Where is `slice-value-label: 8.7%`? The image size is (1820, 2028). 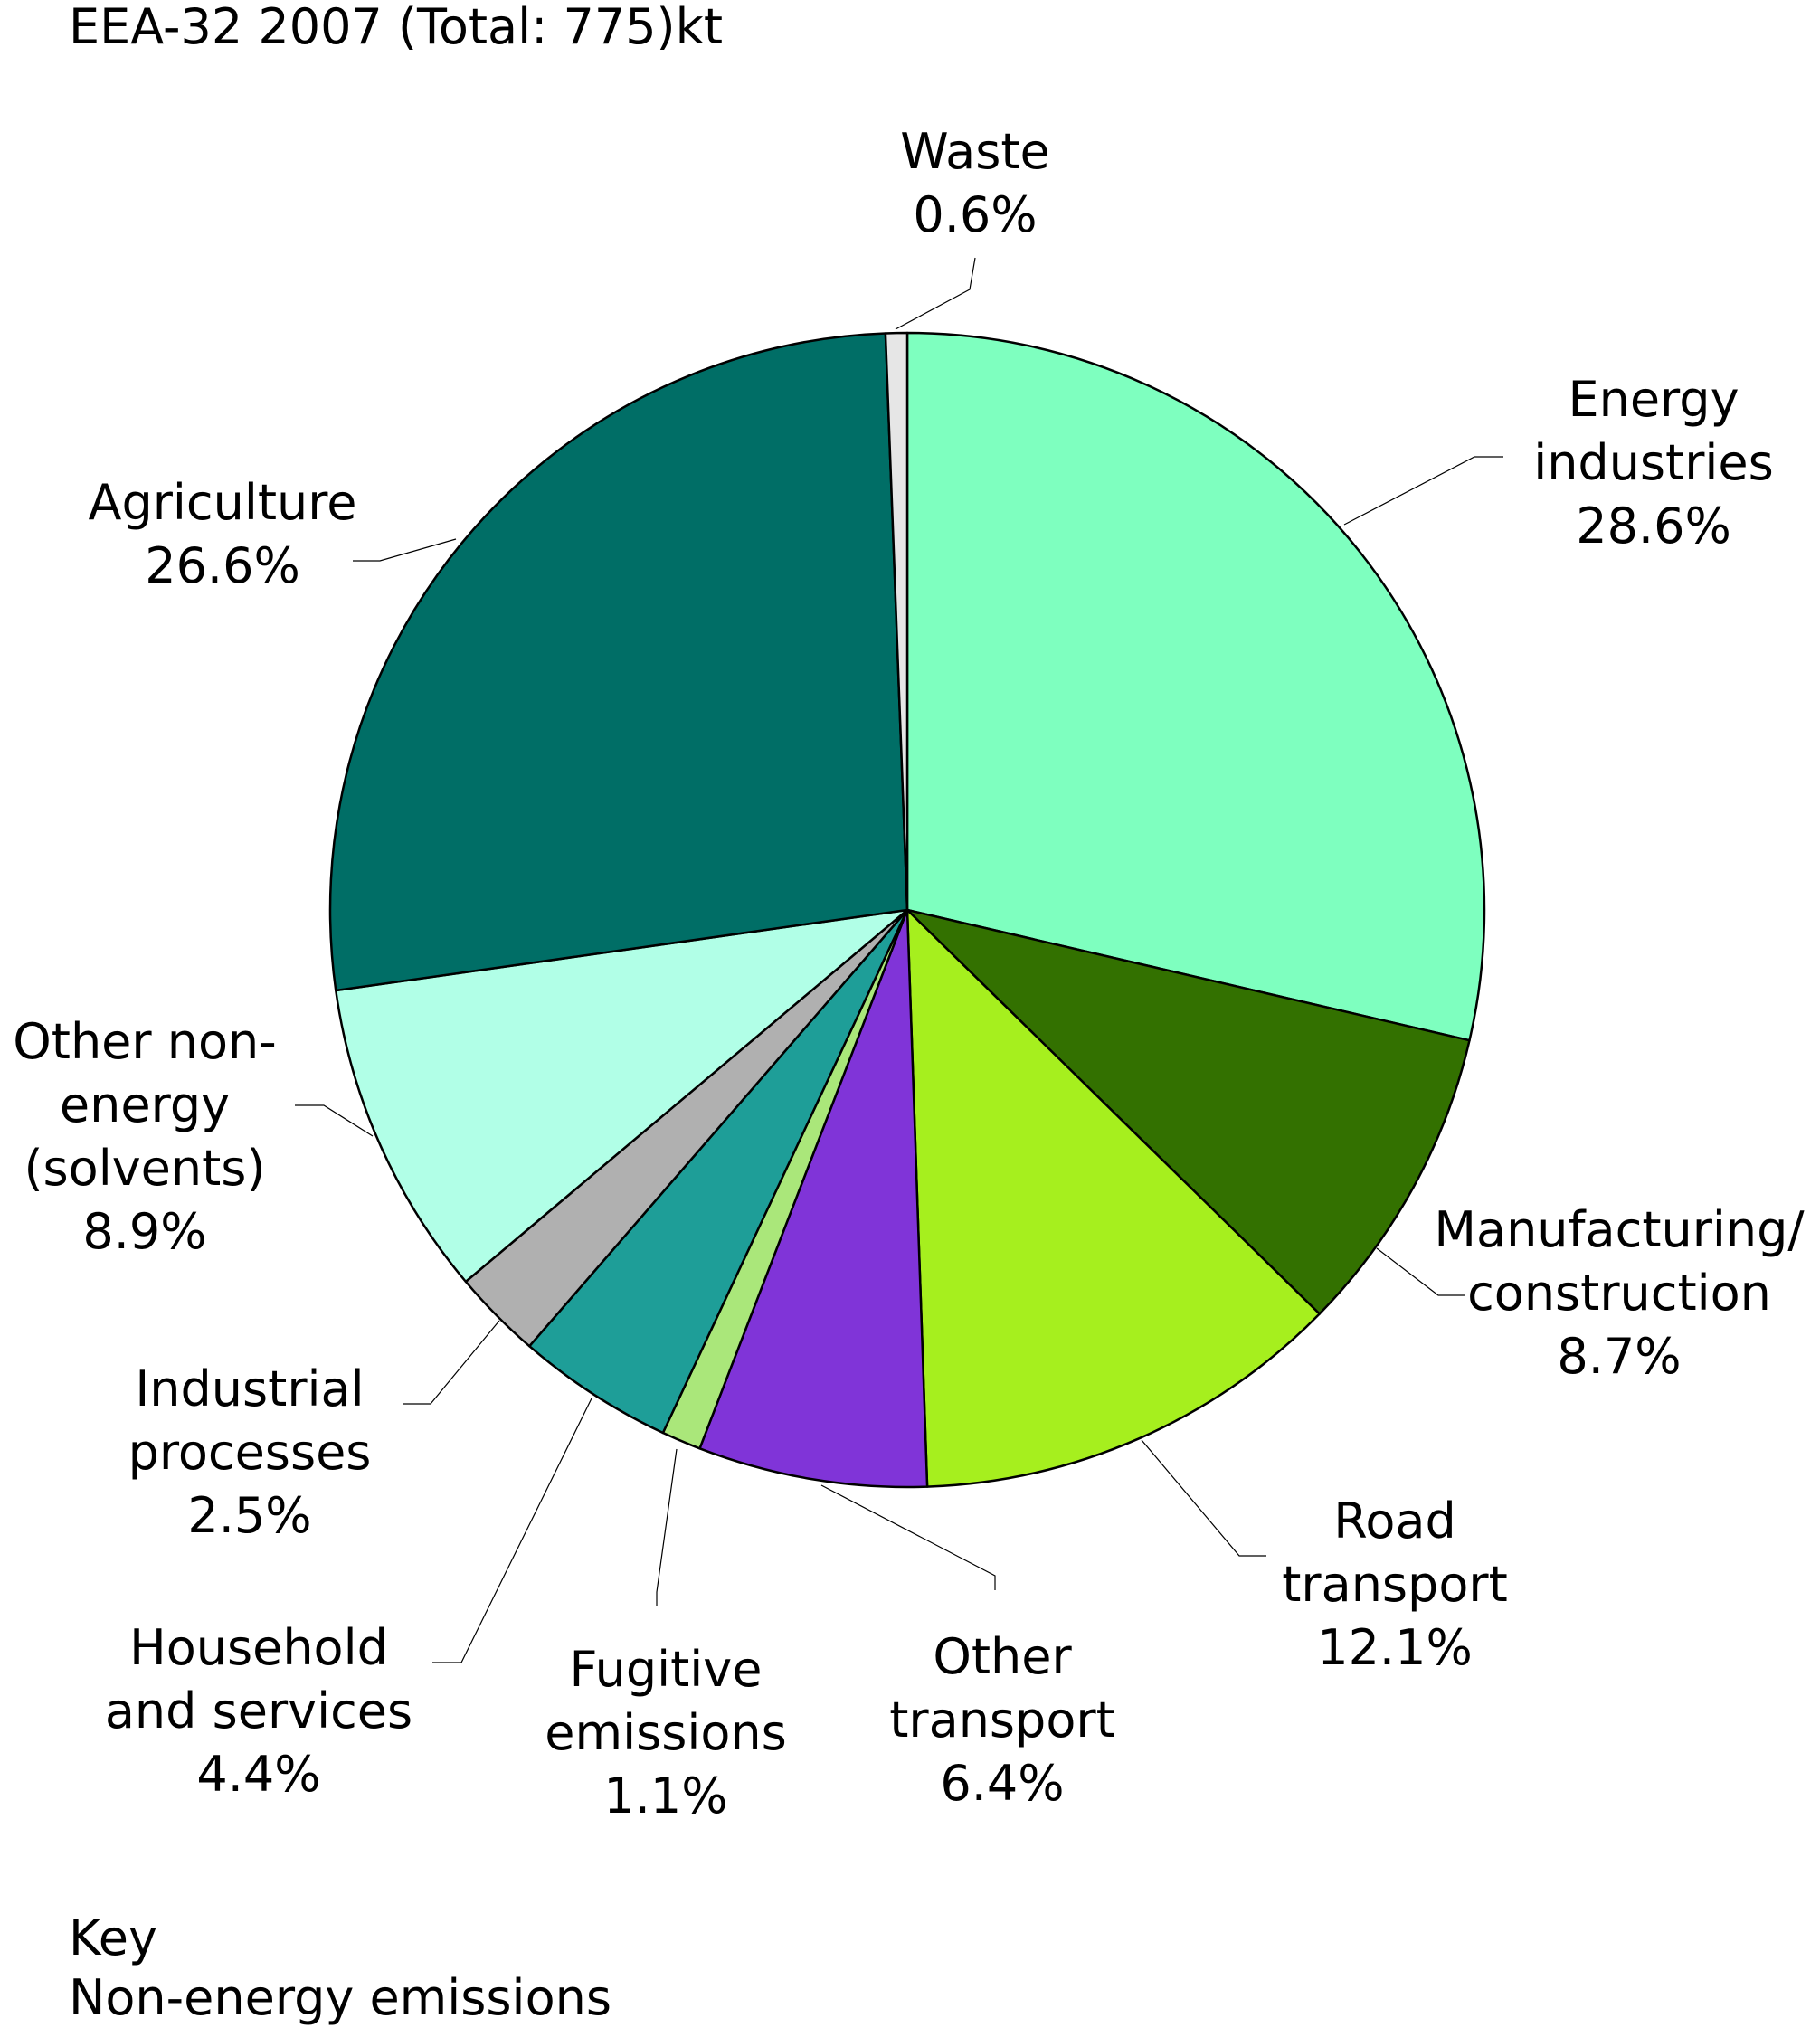
slice-value-label: 8.7% is located at coordinates (1619, 1356).